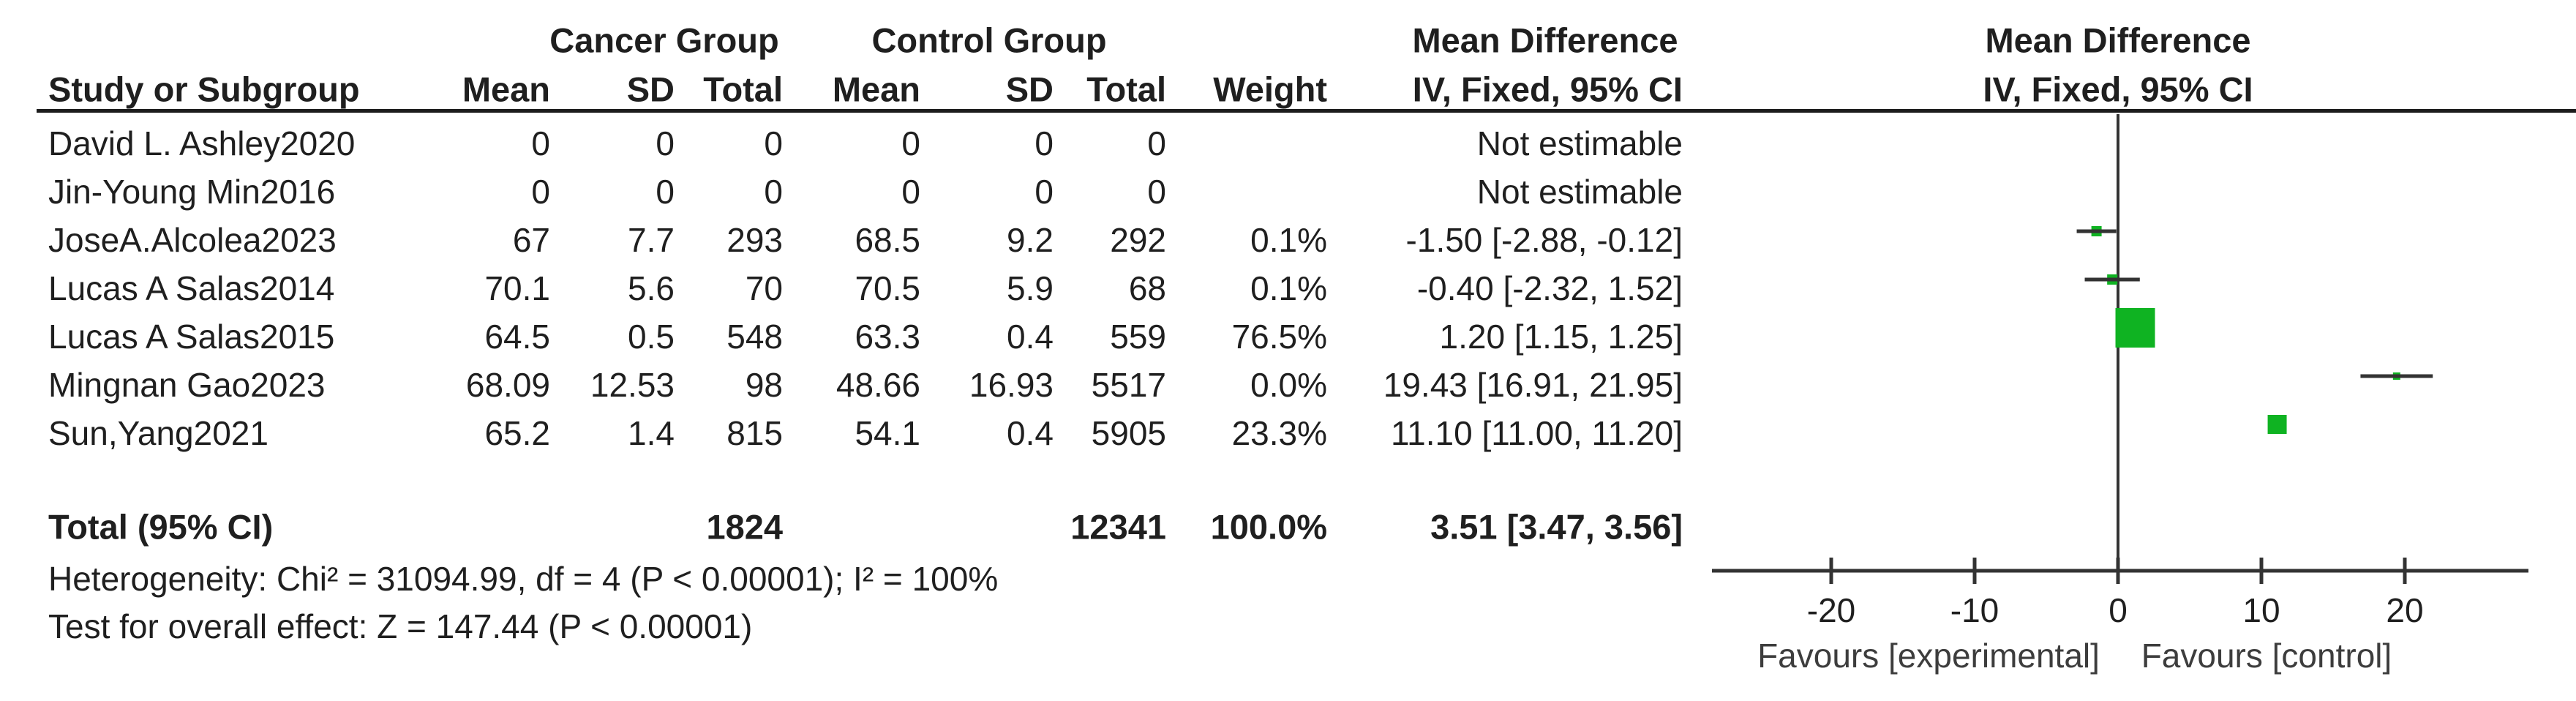 The width and height of the screenshot is (2576, 701). Describe the element at coordinates (1268, 527) in the screenshot. I see `total-weight: 100.0%` at that location.